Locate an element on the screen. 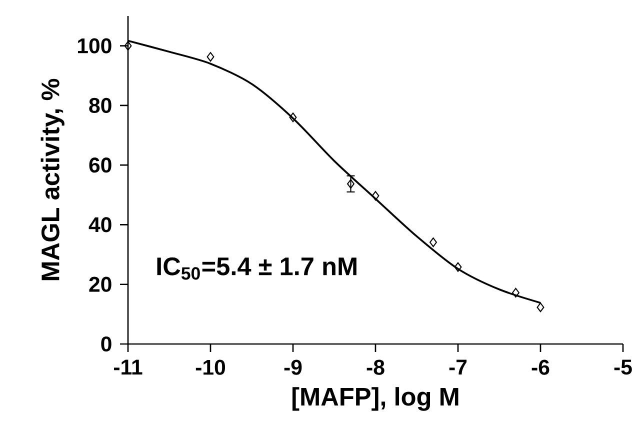  x-axis-title: [MAFP], log M is located at coordinates (375, 399).